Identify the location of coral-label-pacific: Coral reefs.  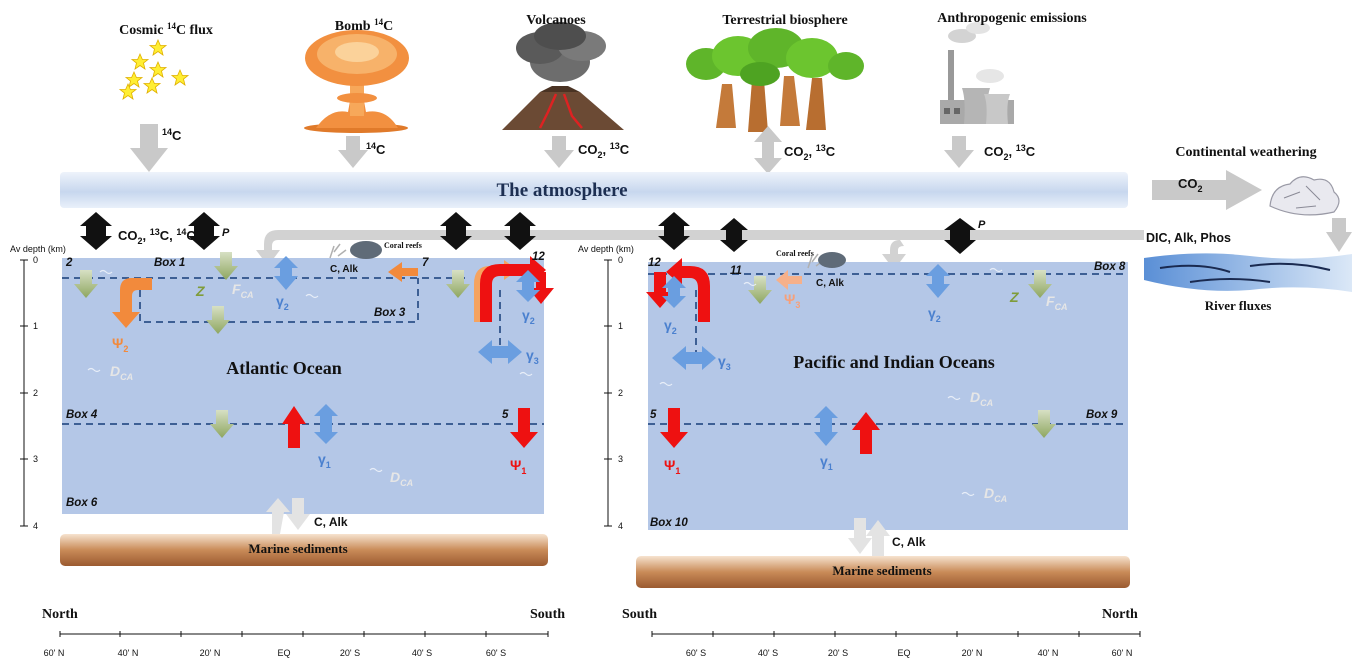
(795, 253).